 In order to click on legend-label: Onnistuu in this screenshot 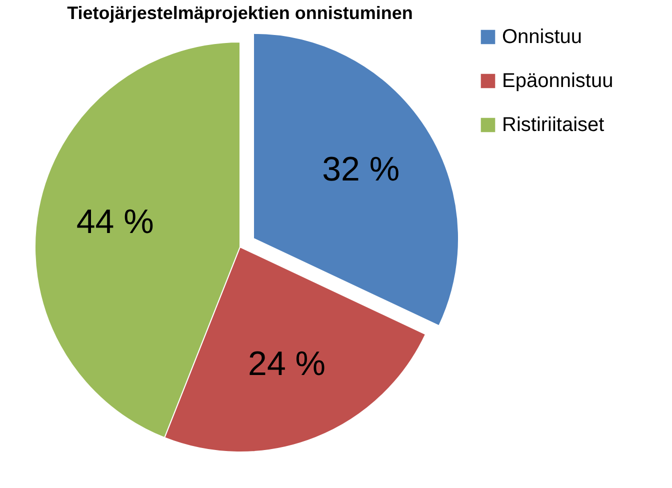, I will do `click(542, 37)`.